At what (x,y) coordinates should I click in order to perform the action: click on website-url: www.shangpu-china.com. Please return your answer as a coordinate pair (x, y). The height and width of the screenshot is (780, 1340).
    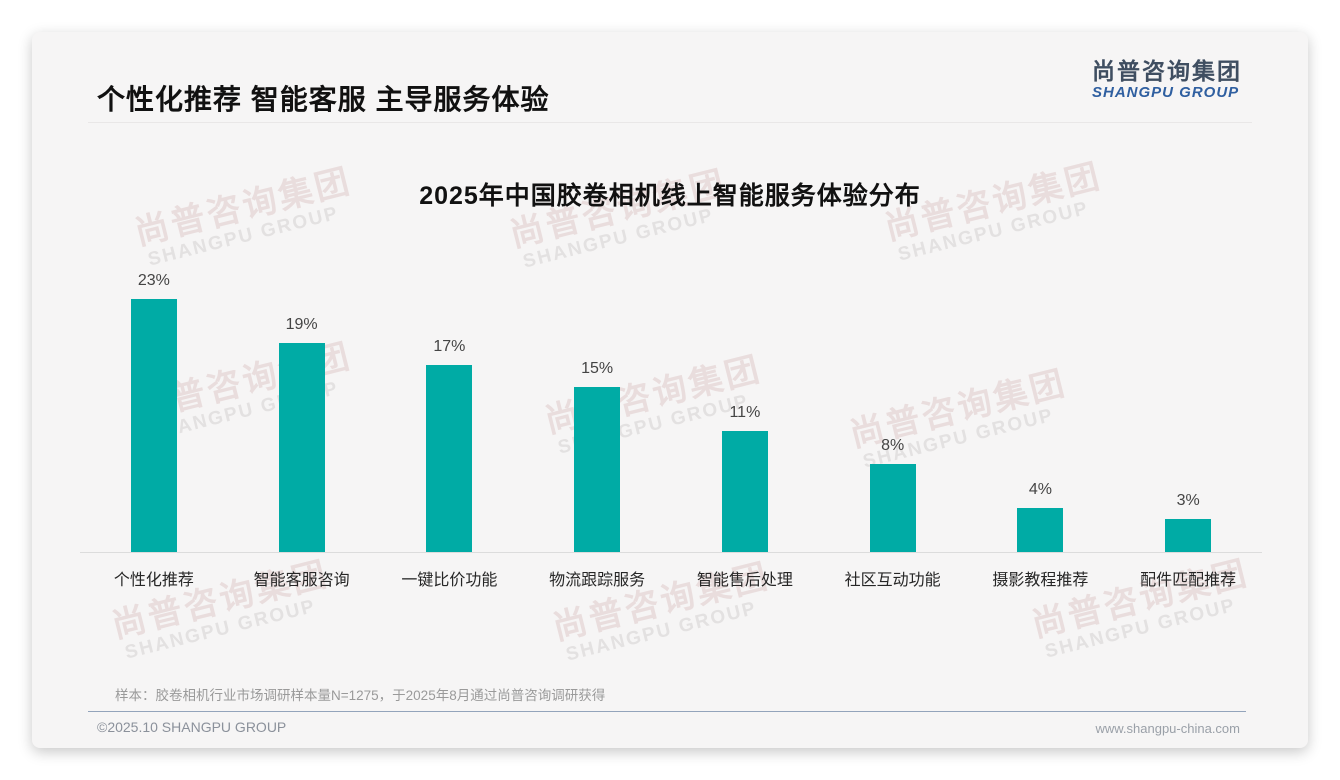
    Looking at the image, I should click on (1167, 728).